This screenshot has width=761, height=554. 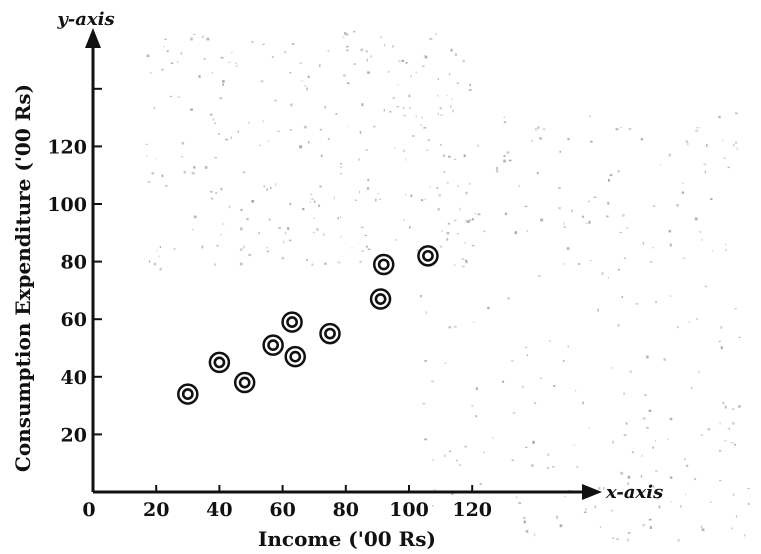 What do you see at coordinates (308, 325) in the screenshot?
I see `data-points` at bounding box center [308, 325].